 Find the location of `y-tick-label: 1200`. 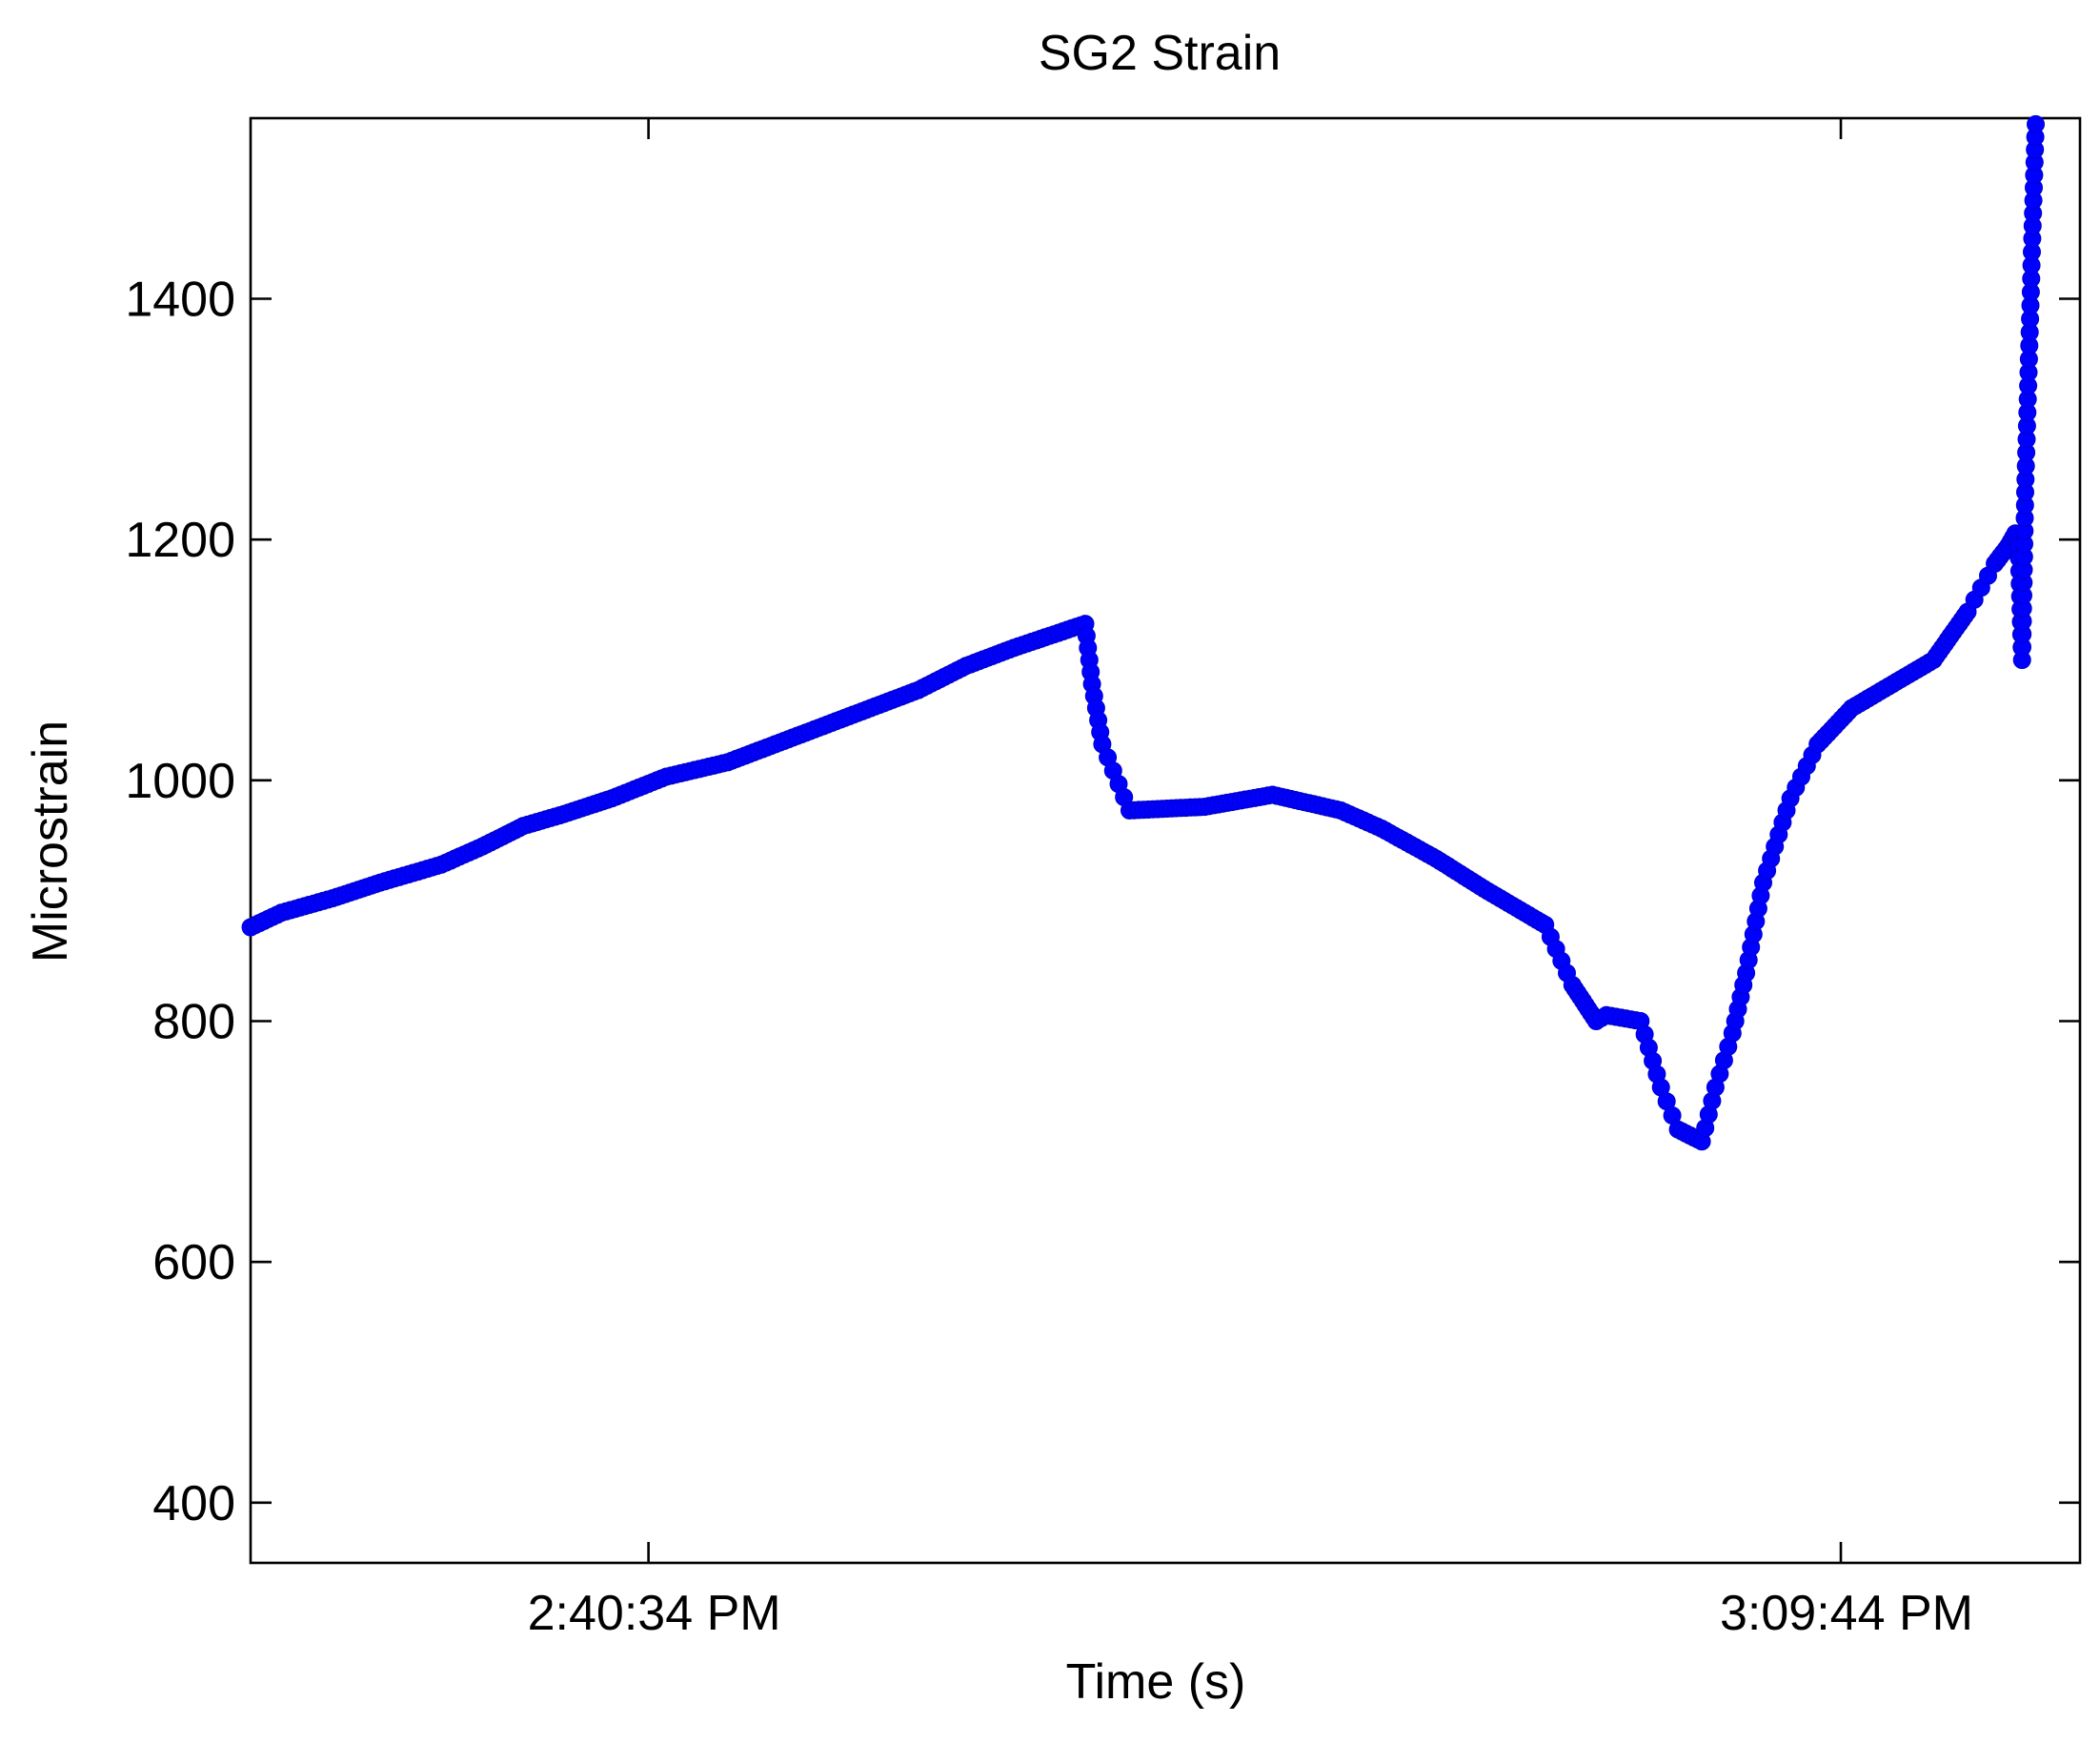

y-tick-label: 1200 is located at coordinates (180, 540).